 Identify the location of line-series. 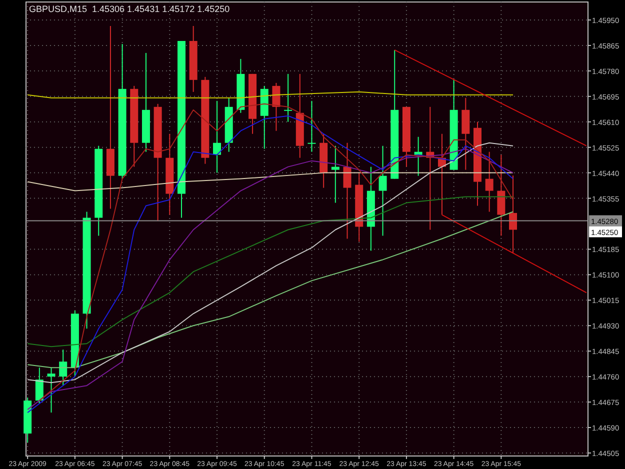
(270, 182).